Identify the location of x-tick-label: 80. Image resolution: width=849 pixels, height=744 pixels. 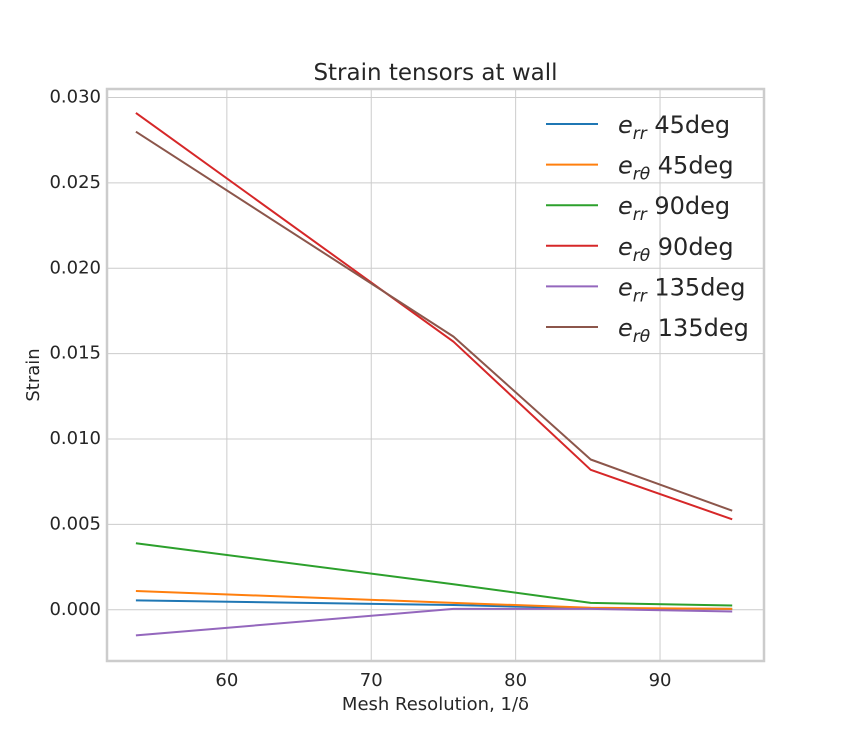
(515, 680).